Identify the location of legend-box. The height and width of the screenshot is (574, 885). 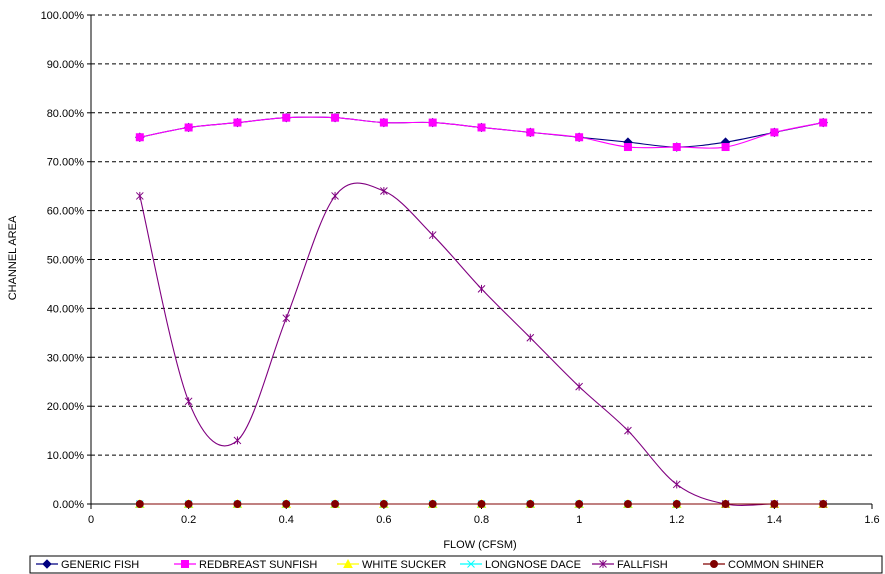
(456, 564).